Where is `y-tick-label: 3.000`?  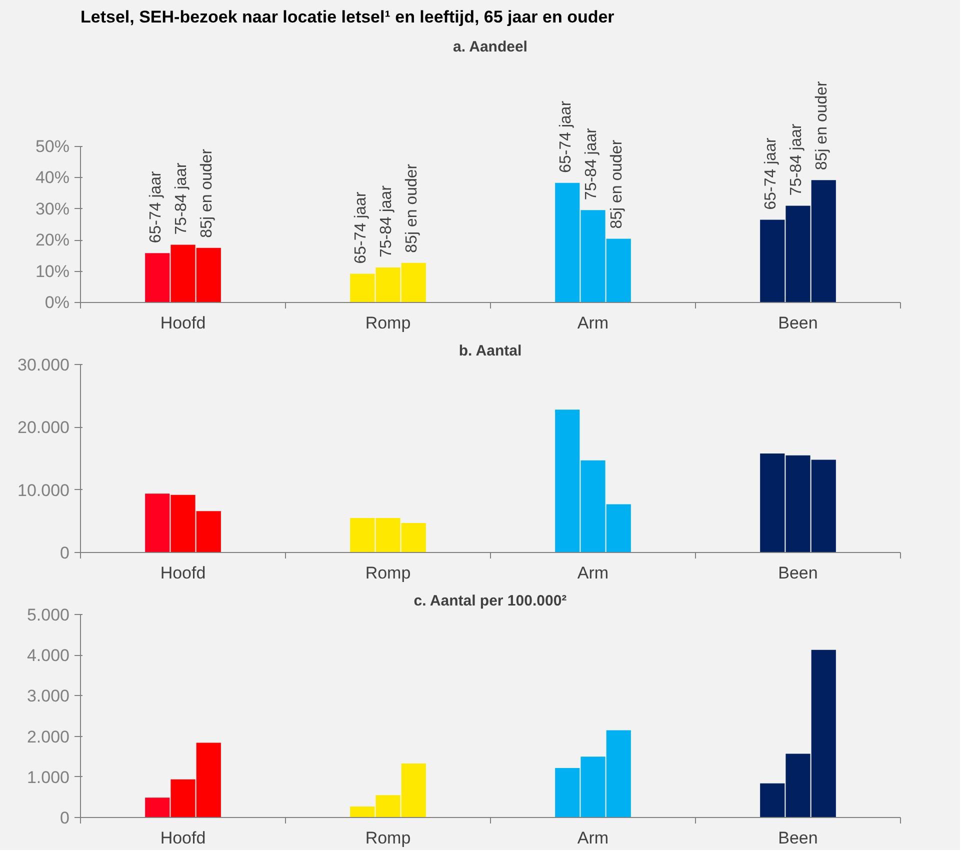
y-tick-label: 3.000 is located at coordinates (48, 696).